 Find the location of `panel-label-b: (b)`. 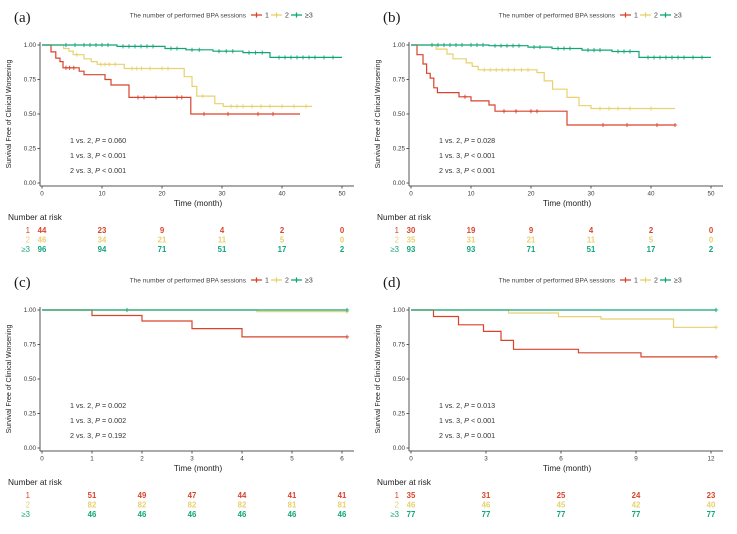

panel-label-b: (b) is located at coordinates (392, 18).